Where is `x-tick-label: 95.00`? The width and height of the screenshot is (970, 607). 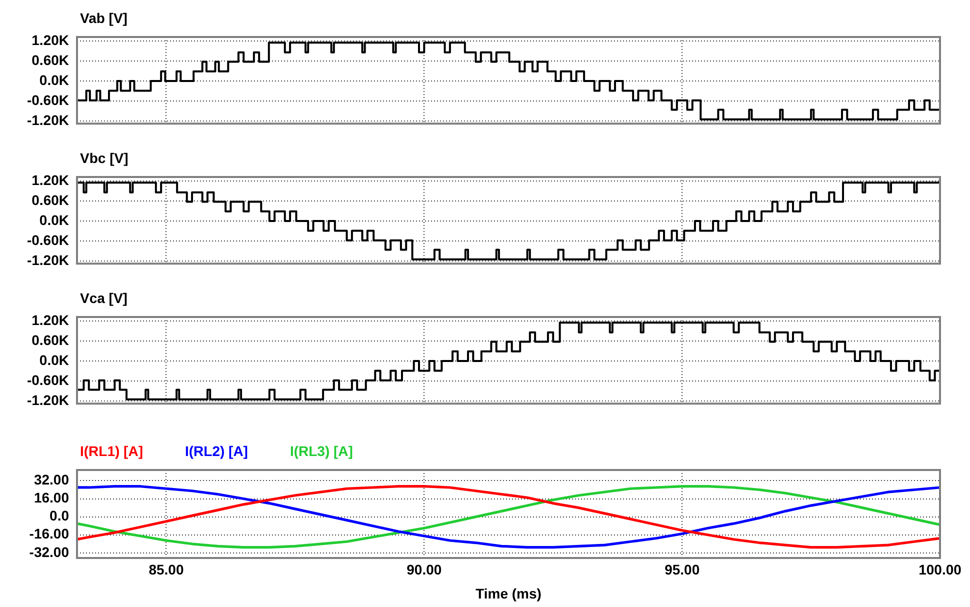 x-tick-label: 95.00 is located at coordinates (682, 569).